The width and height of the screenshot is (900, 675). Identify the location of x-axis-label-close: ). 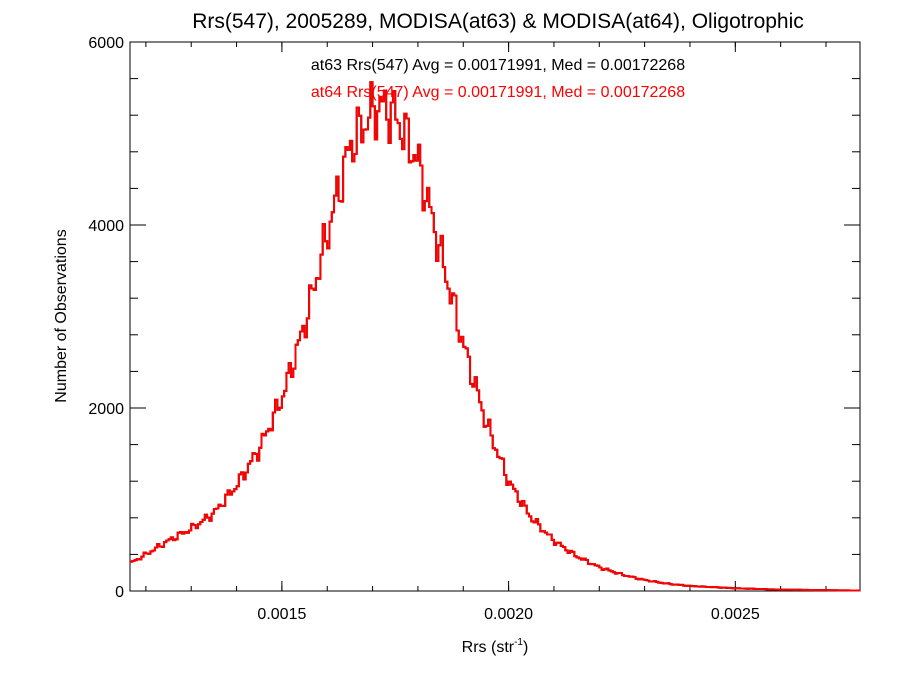
(525, 647).